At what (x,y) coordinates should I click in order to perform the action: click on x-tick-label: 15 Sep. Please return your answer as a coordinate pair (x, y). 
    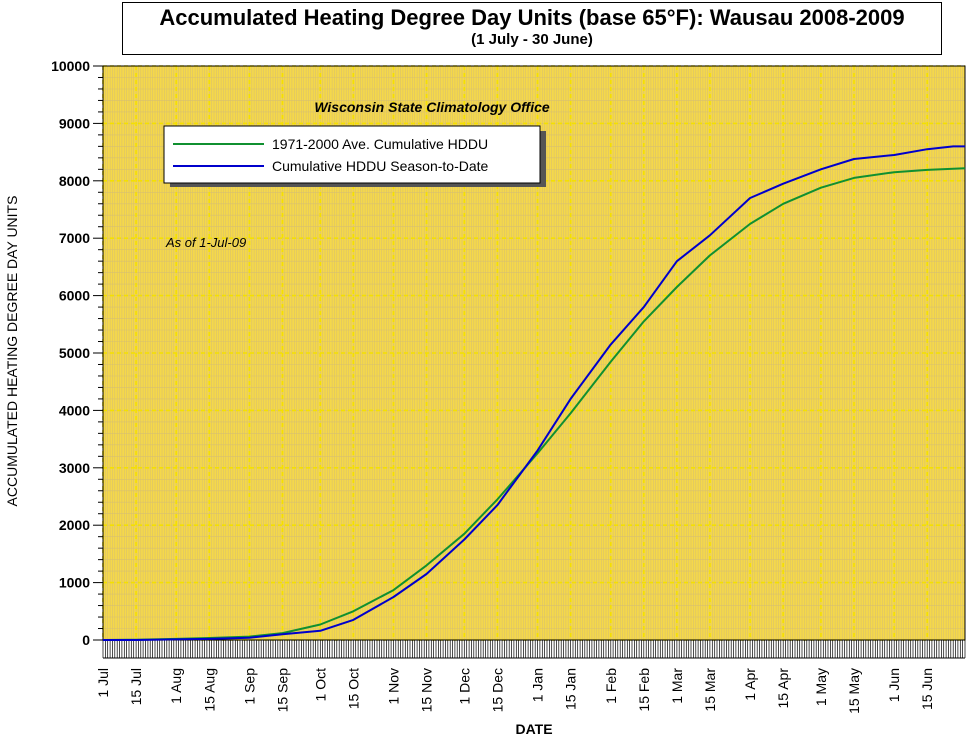
    Looking at the image, I should click on (282, 690).